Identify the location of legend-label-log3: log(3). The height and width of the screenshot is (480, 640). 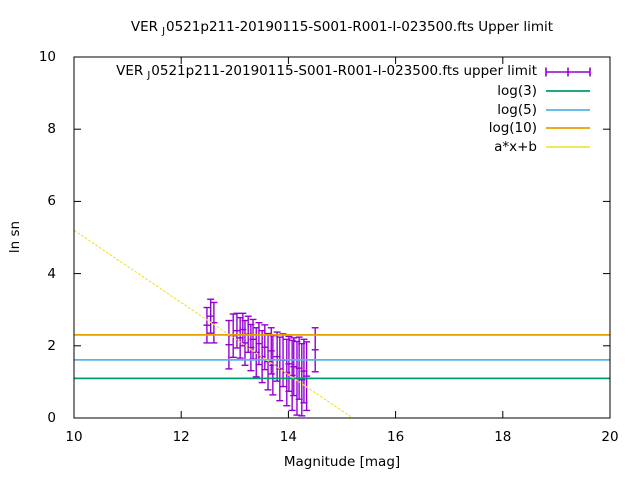
(517, 91).